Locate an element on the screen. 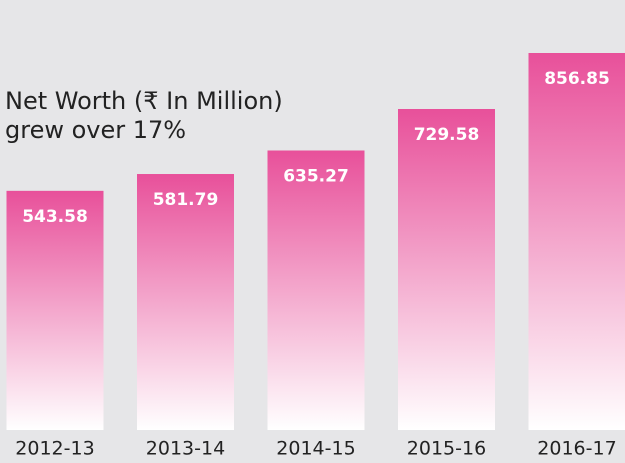  value-label: 635.27 is located at coordinates (316, 176).